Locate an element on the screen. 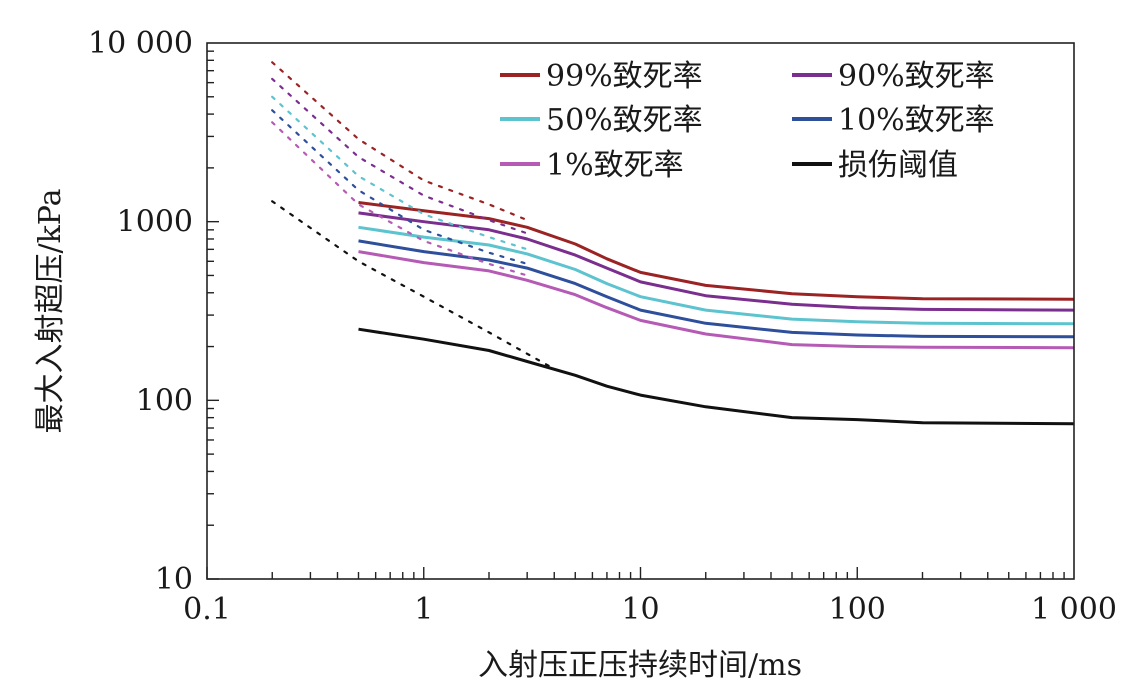 This screenshot has height=690, width=1142. y-tick-label: 10 000 is located at coordinates (140, 43).